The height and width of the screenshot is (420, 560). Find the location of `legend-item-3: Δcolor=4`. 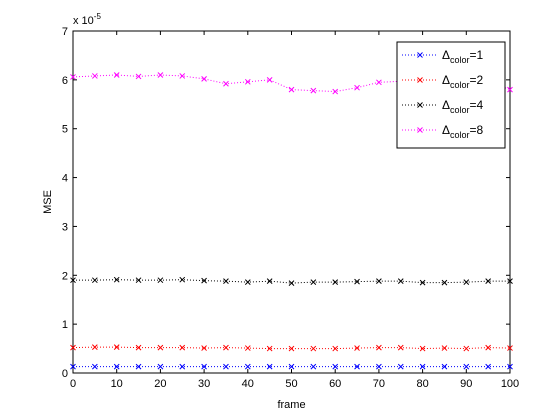

legend-item-3: Δcolor=4 is located at coordinates (443, 106).